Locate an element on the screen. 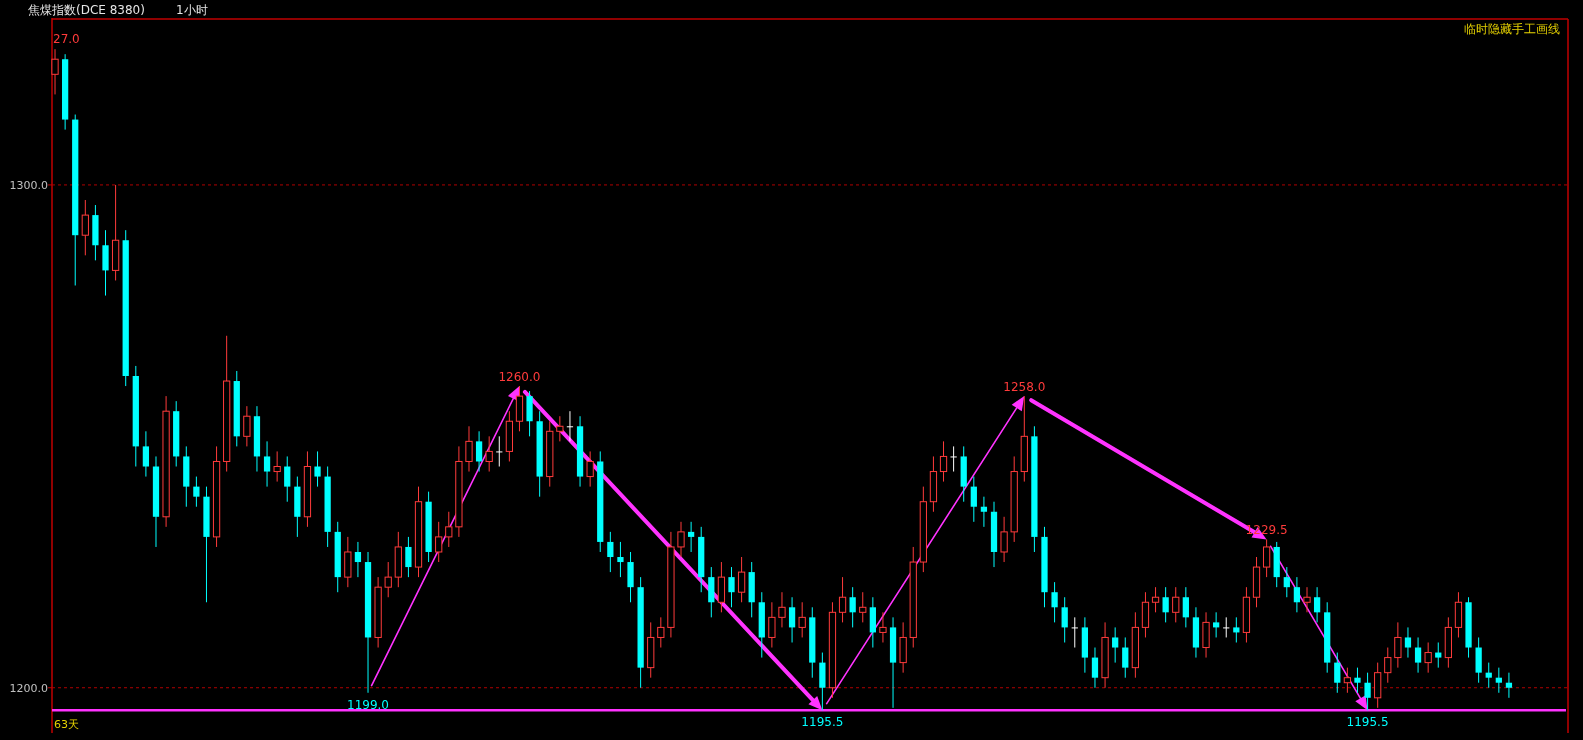 This screenshot has height=740, width=1583. annotation: 27.0 is located at coordinates (66, 39).